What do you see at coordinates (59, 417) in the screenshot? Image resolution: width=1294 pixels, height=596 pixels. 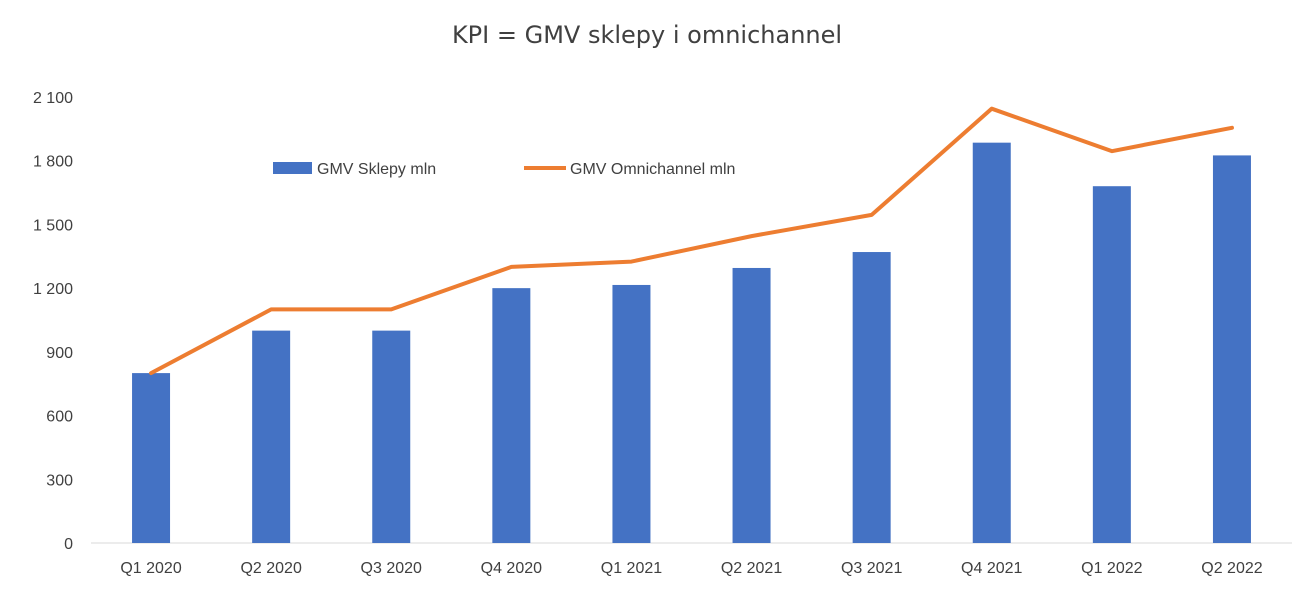 I see `y-tick-label: 600` at bounding box center [59, 417].